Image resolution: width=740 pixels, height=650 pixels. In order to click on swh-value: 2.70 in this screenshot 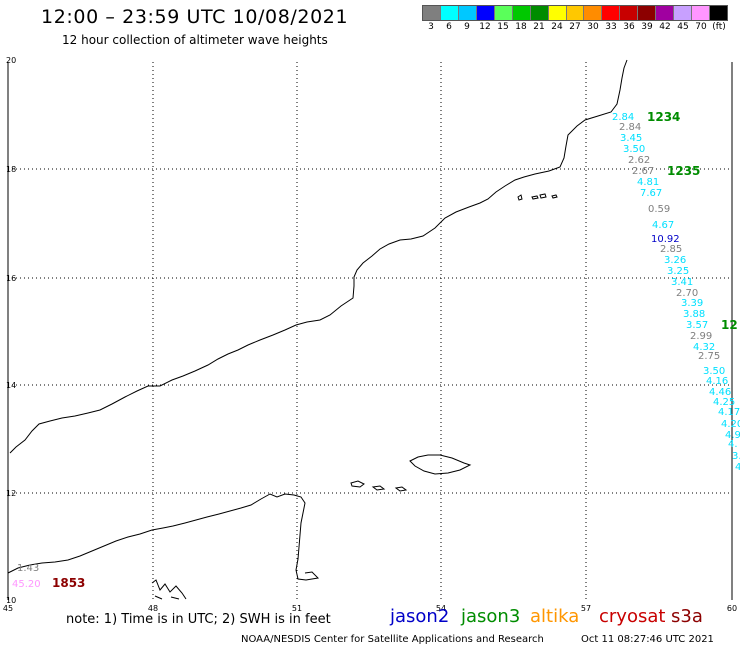, I will do `click(687, 293)`.